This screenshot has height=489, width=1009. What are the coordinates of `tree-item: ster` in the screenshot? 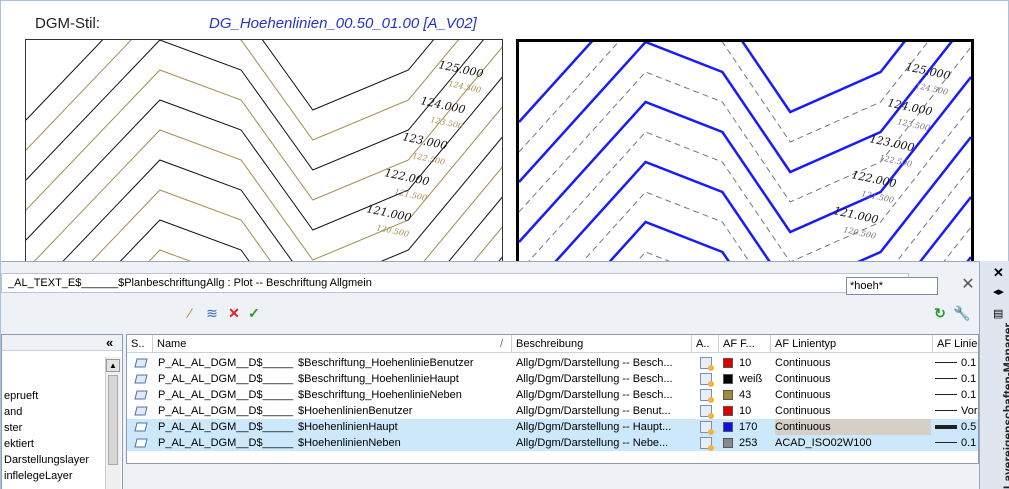 It's located at (13, 428).